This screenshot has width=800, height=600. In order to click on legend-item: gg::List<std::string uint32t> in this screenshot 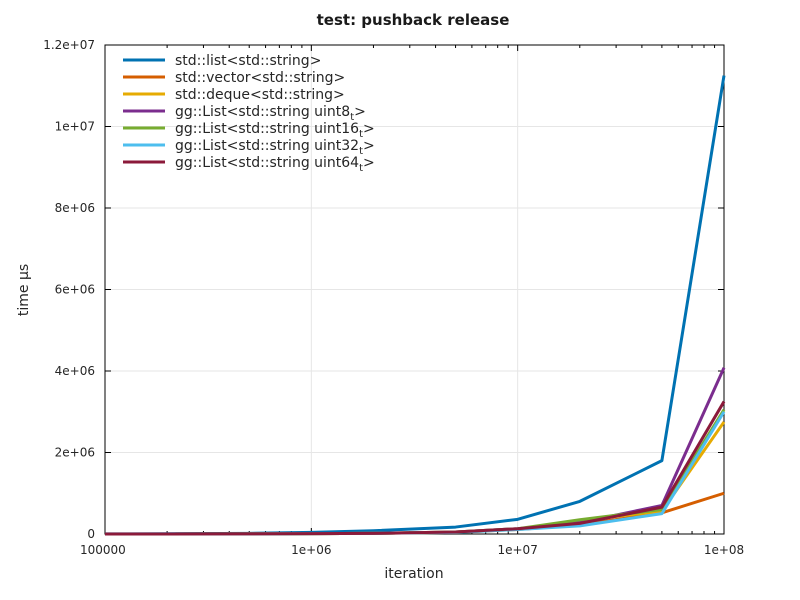, I will do `click(249, 147)`.